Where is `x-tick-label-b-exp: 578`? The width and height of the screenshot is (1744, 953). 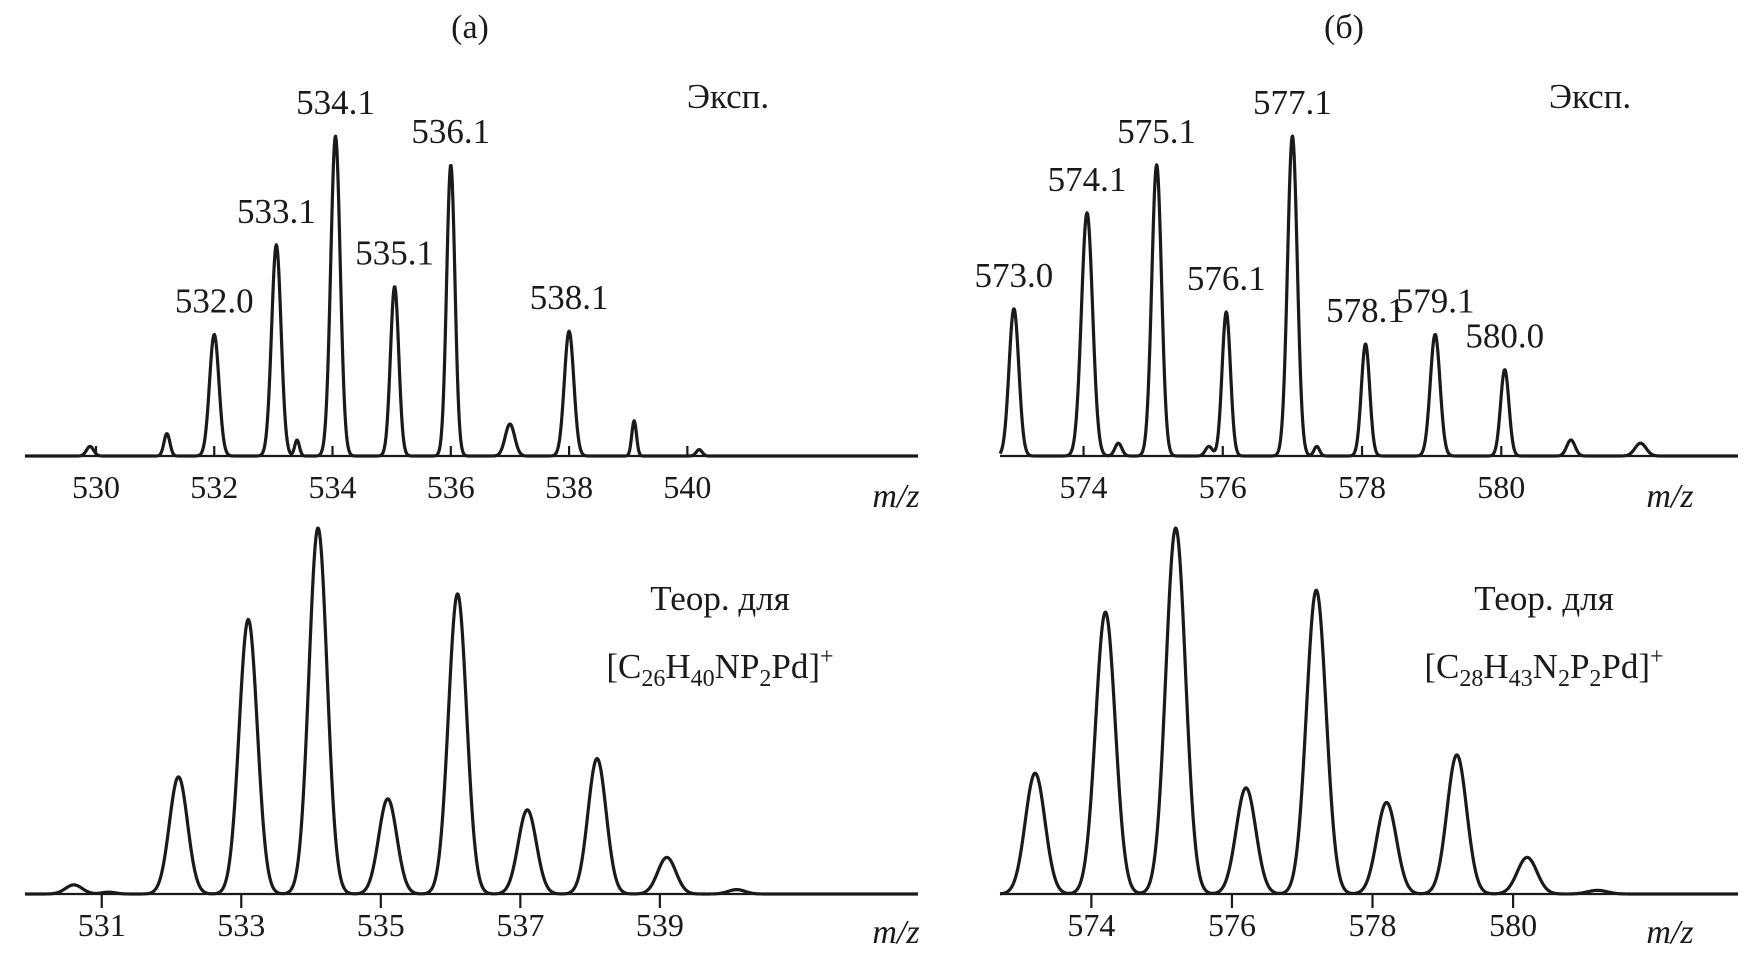
x-tick-label-b-exp: 578 is located at coordinates (1362, 487).